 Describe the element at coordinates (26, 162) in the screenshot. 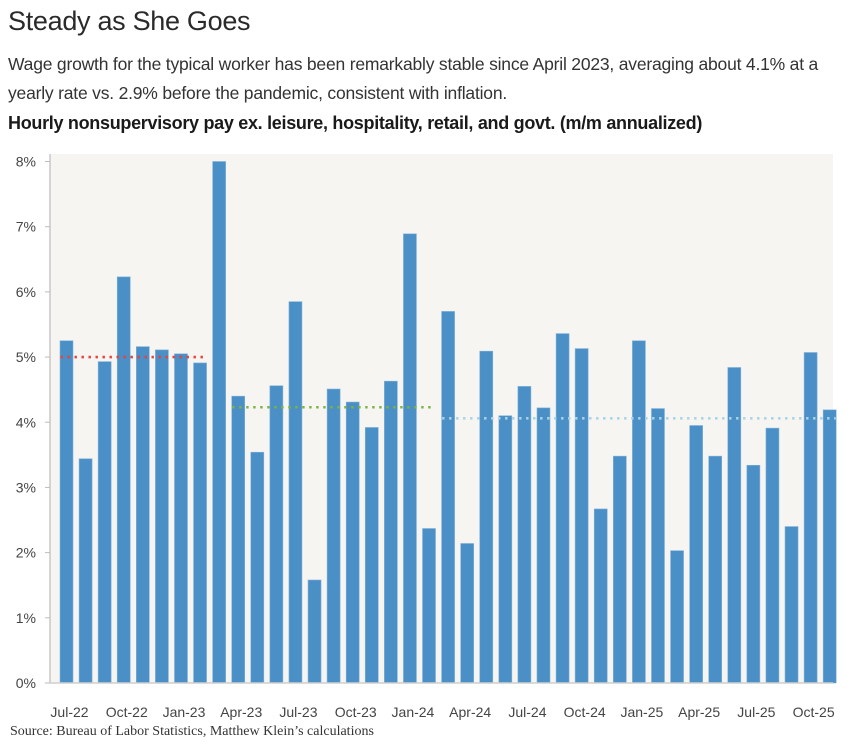

I see `y-tick-label: 8%` at that location.